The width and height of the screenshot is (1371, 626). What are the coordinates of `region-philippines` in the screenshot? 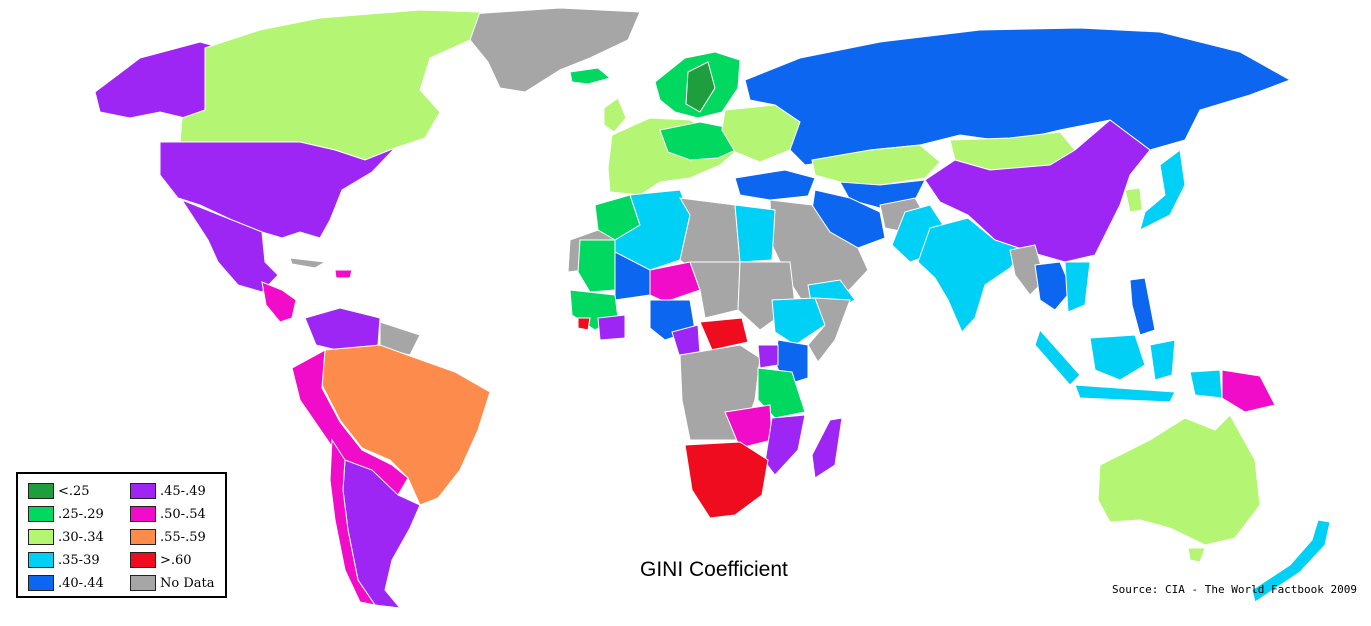 It's located at (1142, 306).